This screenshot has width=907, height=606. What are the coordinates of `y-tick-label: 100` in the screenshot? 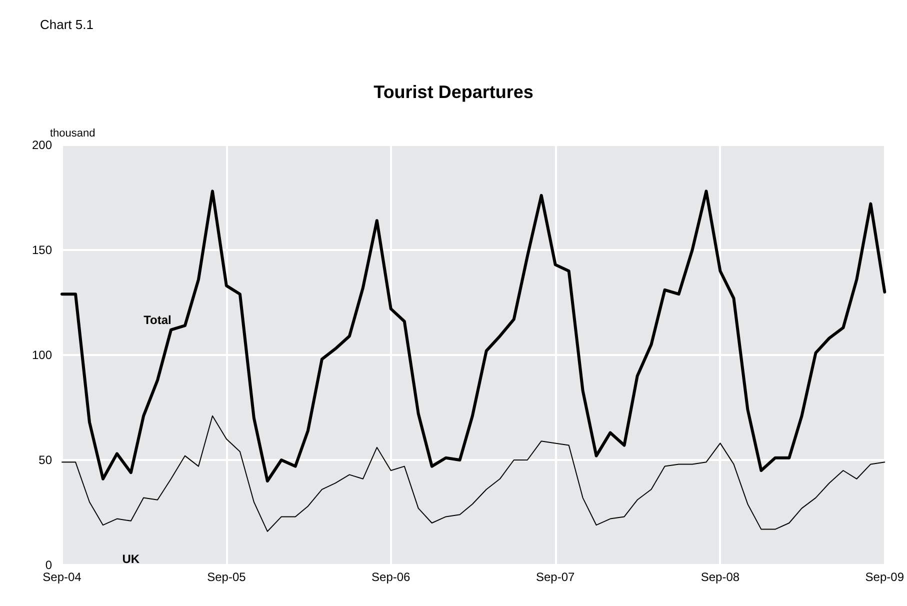 It's located at (42, 355).